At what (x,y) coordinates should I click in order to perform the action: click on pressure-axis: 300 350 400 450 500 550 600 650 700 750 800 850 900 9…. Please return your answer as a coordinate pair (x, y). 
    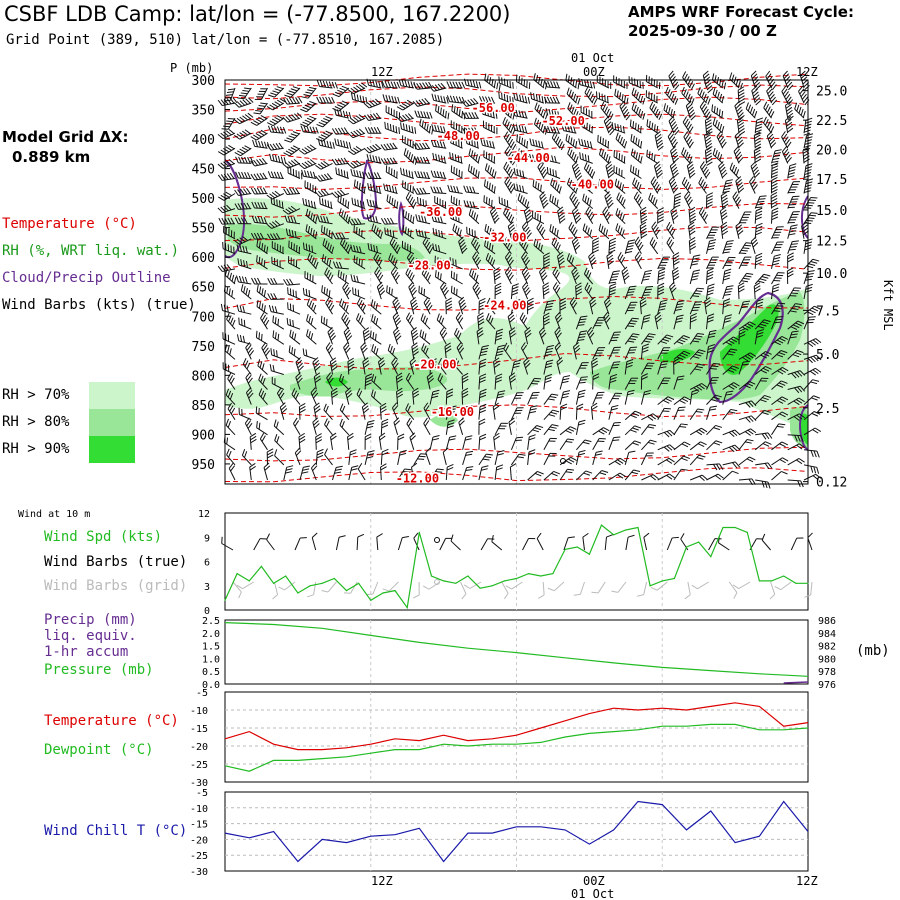
    Looking at the image, I should click on (211, 273).